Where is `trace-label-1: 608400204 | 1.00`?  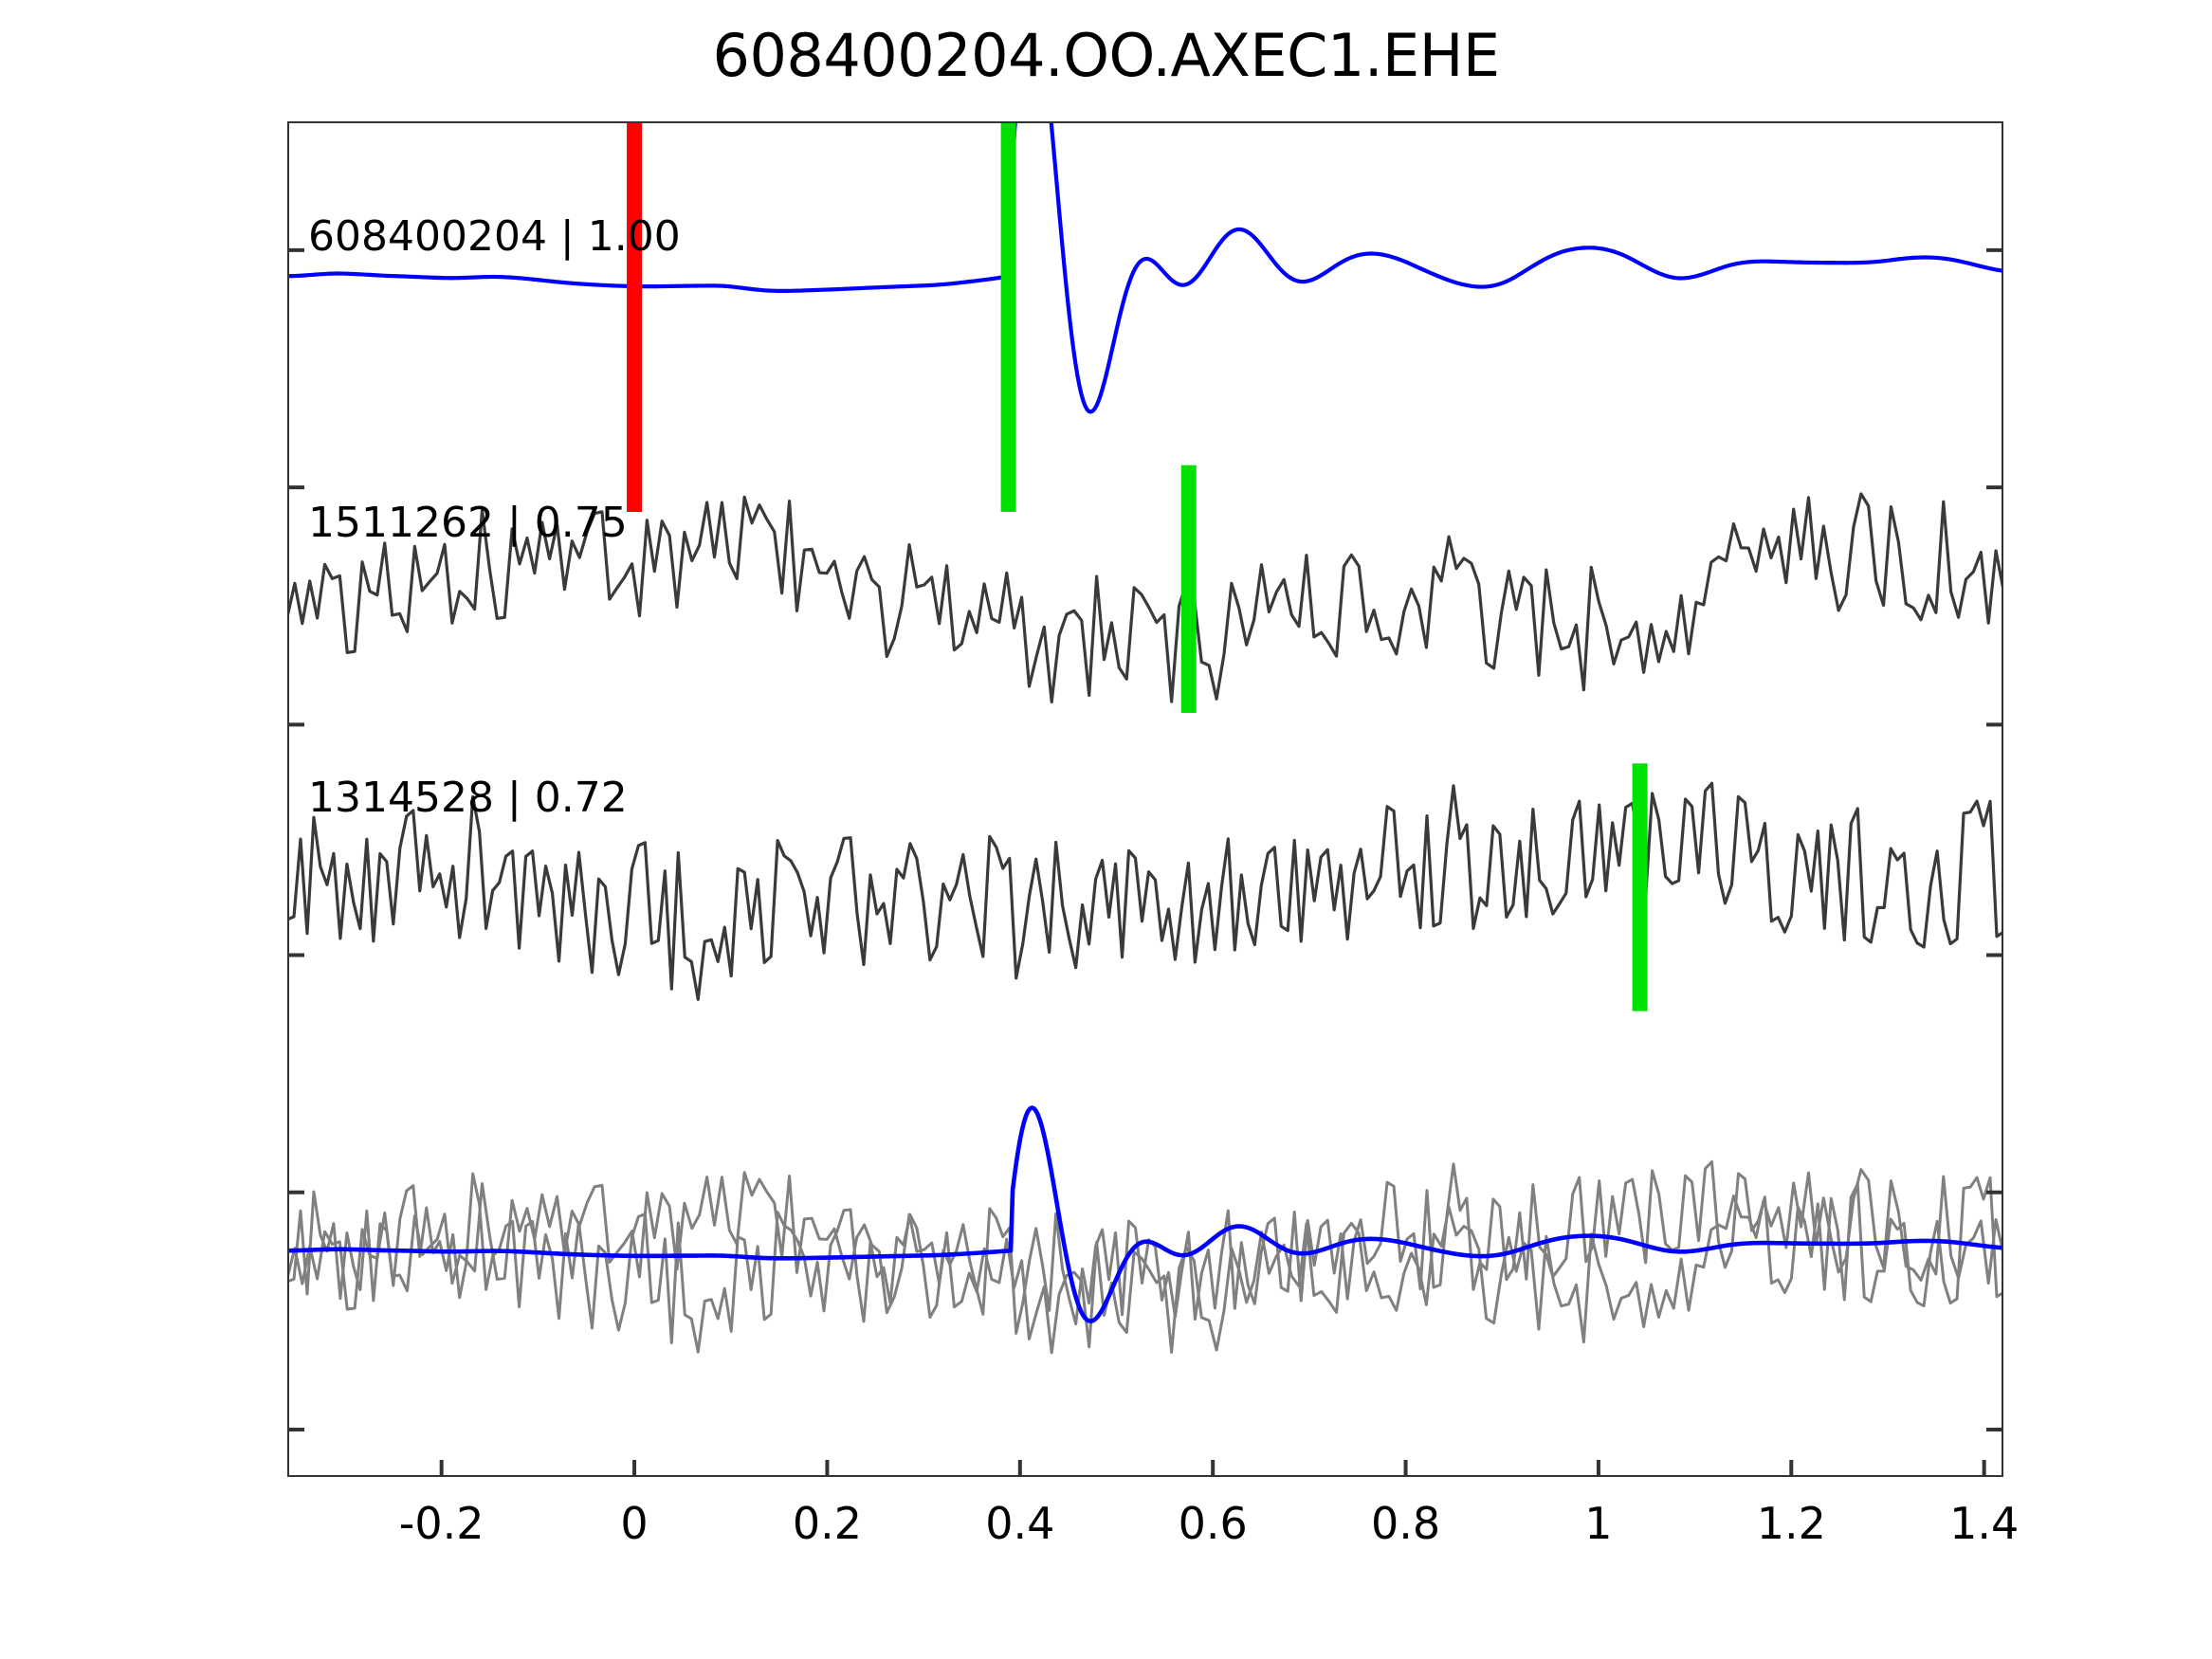
trace-label-1: 608400204 | 1.00 is located at coordinates (494, 236).